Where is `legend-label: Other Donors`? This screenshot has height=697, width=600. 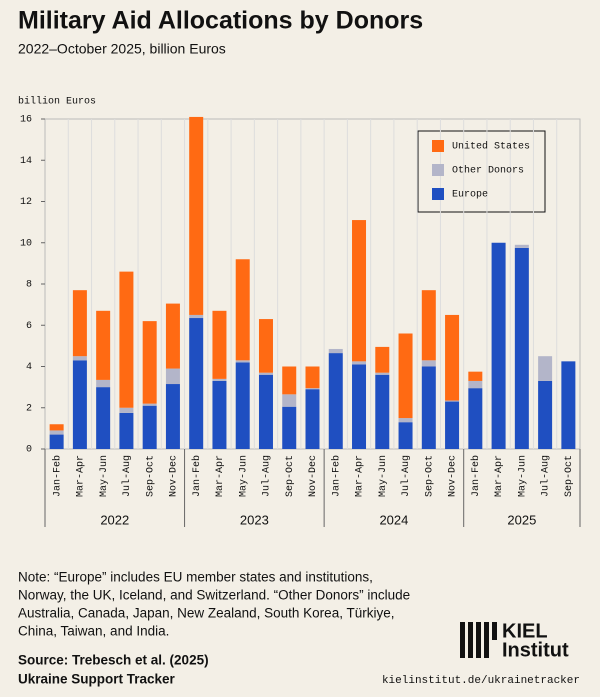
legend-label: Other Donors is located at coordinates (488, 171).